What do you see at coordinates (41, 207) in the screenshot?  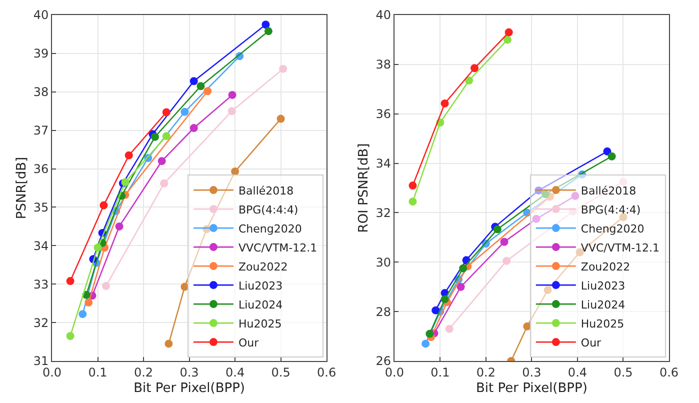 I see `y-tick-label: 35` at bounding box center [41, 207].